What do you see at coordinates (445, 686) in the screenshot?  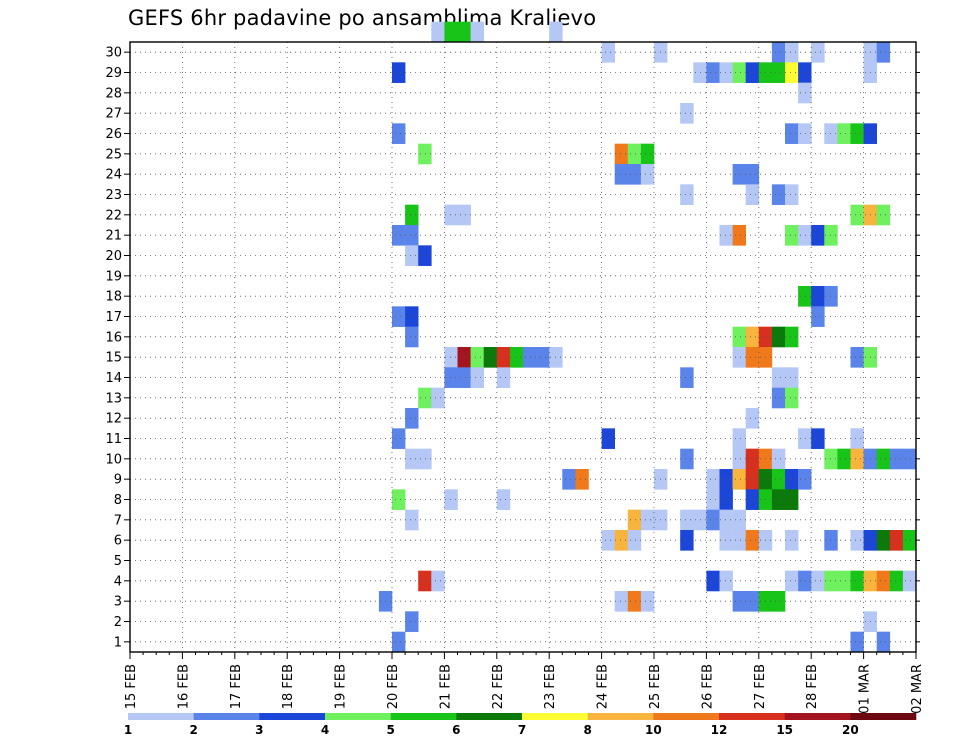 I see `x-tick-label: 21 FEB` at bounding box center [445, 686].